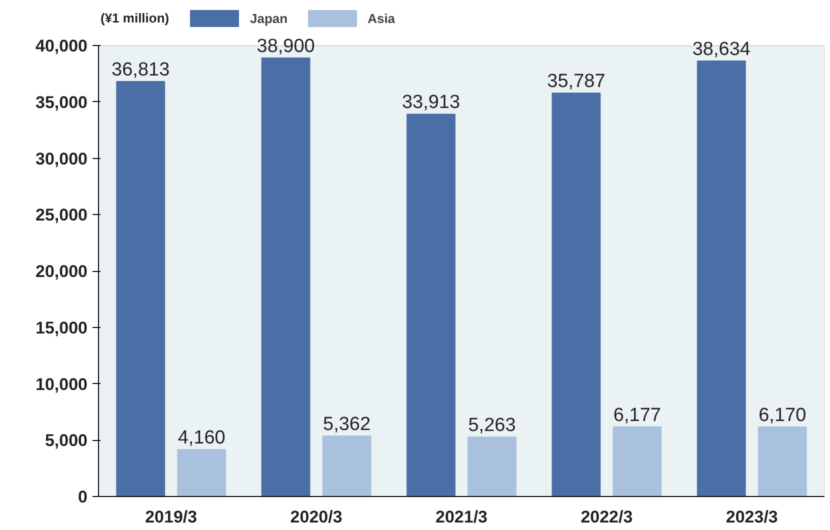  What do you see at coordinates (285, 46) in the screenshot?
I see `data-label: 38,900` at bounding box center [285, 46].